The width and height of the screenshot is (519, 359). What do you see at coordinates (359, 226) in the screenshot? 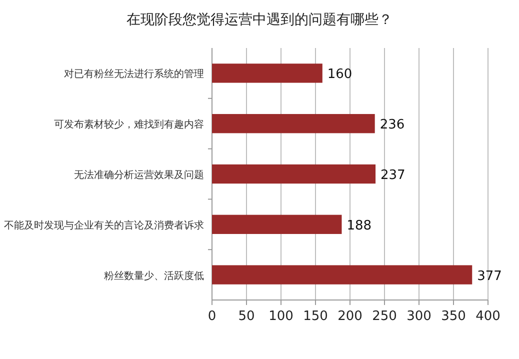
I see `data-label: 188` at bounding box center [359, 226].